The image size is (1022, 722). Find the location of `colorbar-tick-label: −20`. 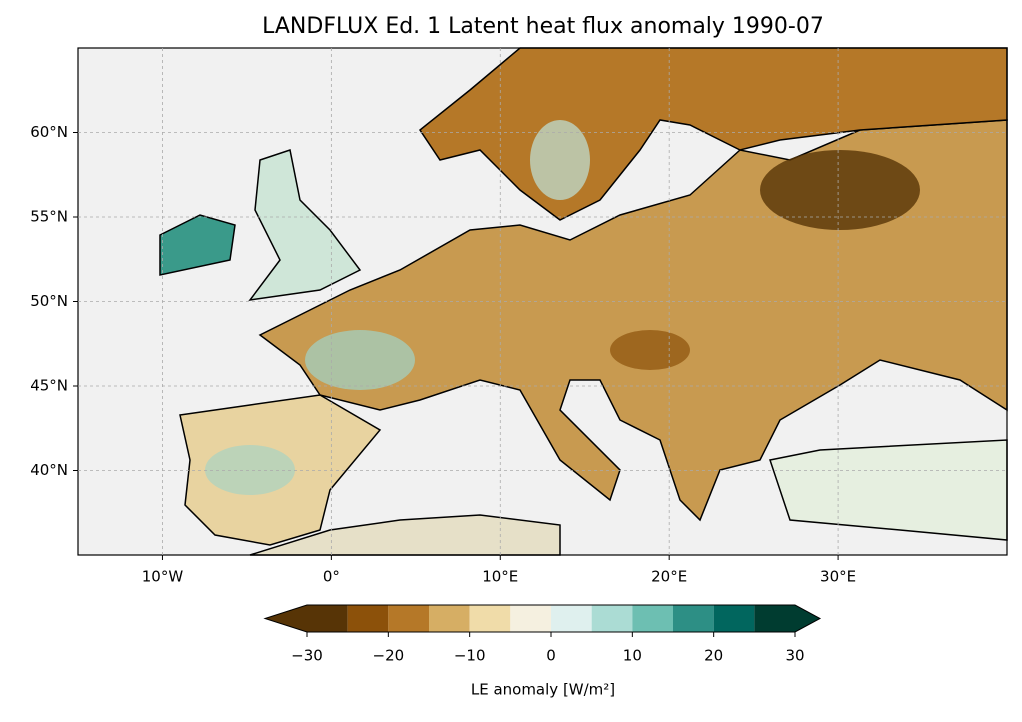

colorbar-tick-label: −20 is located at coordinates (389, 656).